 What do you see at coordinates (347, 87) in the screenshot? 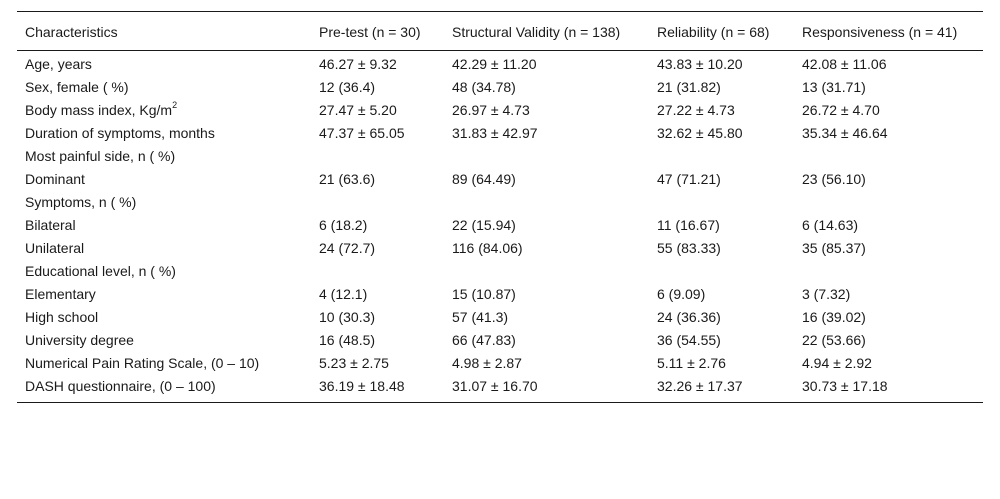
I see `cell-pre-test: 12 (36.4)` at bounding box center [347, 87].